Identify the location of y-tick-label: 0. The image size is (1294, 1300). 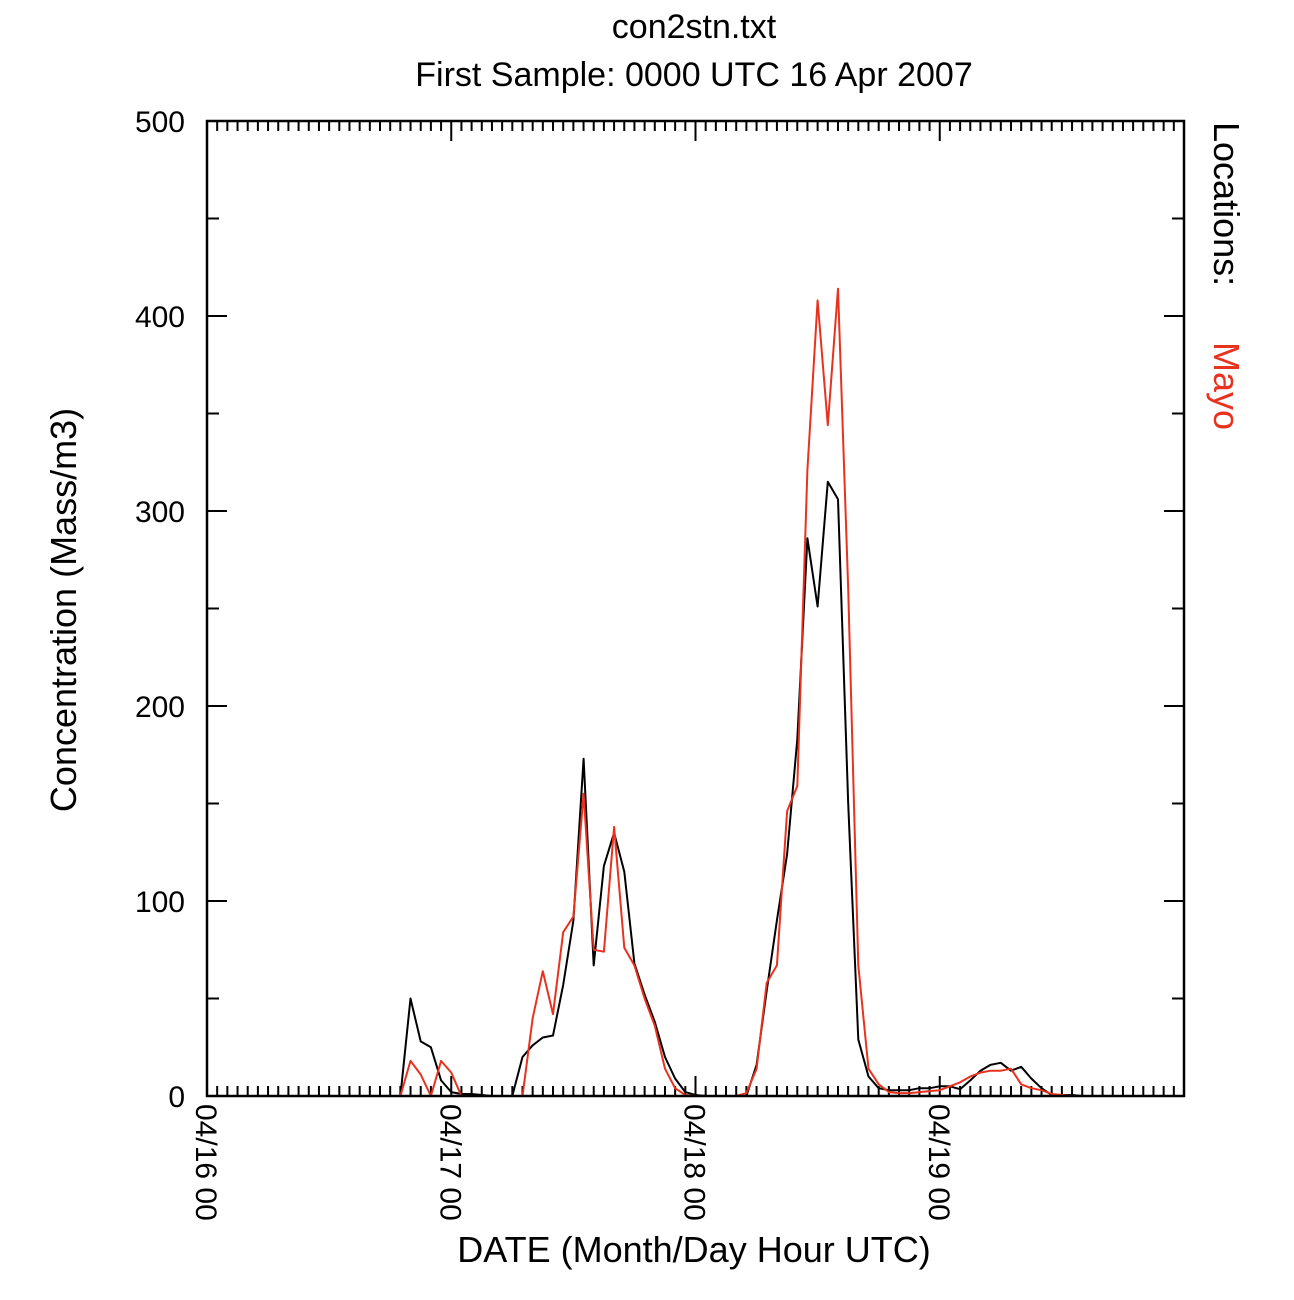
(176, 1097).